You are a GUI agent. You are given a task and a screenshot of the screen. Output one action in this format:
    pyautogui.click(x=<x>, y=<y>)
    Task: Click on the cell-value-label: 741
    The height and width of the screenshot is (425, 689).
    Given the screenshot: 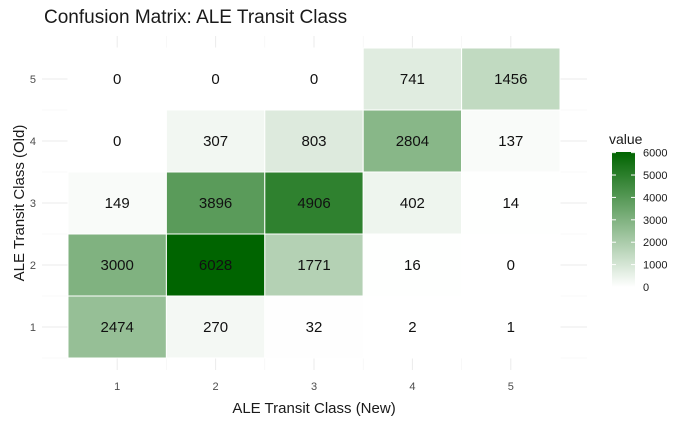 What is the action you would take?
    pyautogui.click(x=412, y=79)
    